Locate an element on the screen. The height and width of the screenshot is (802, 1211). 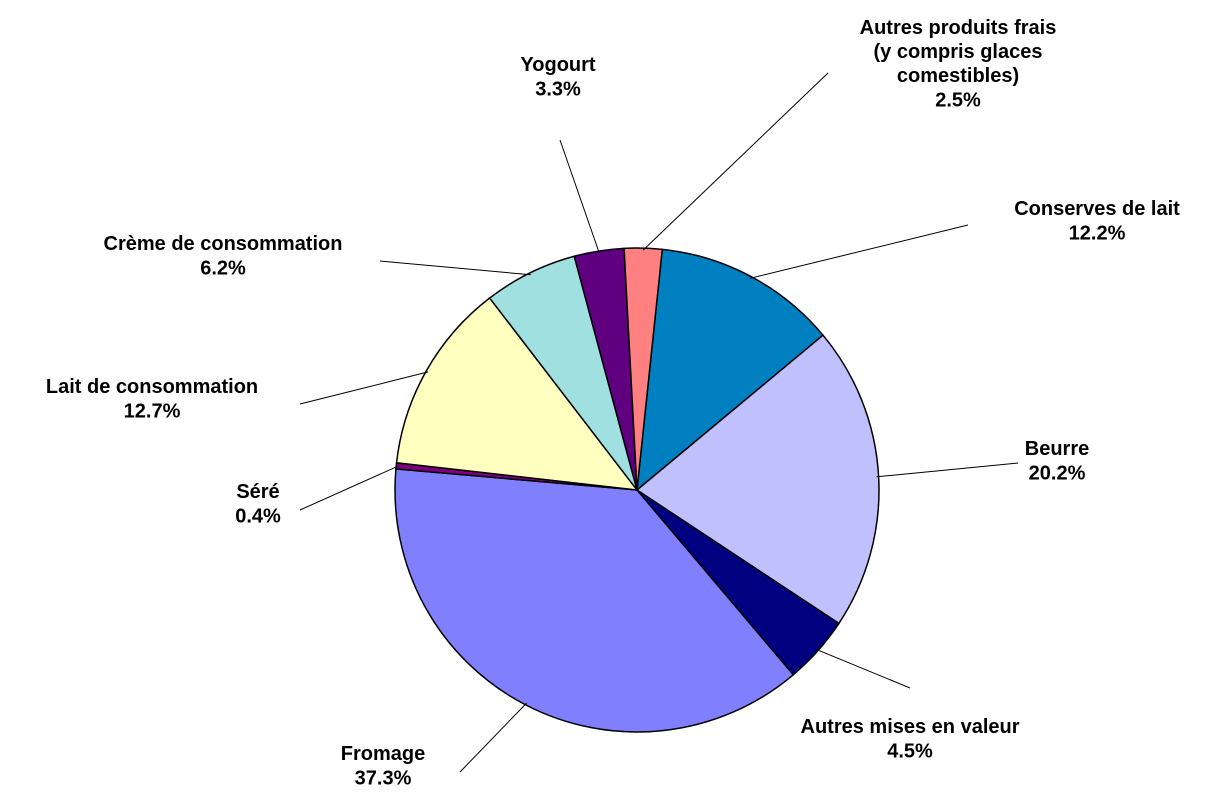
label-line: Crème de consommation is located at coordinates (223, 244).